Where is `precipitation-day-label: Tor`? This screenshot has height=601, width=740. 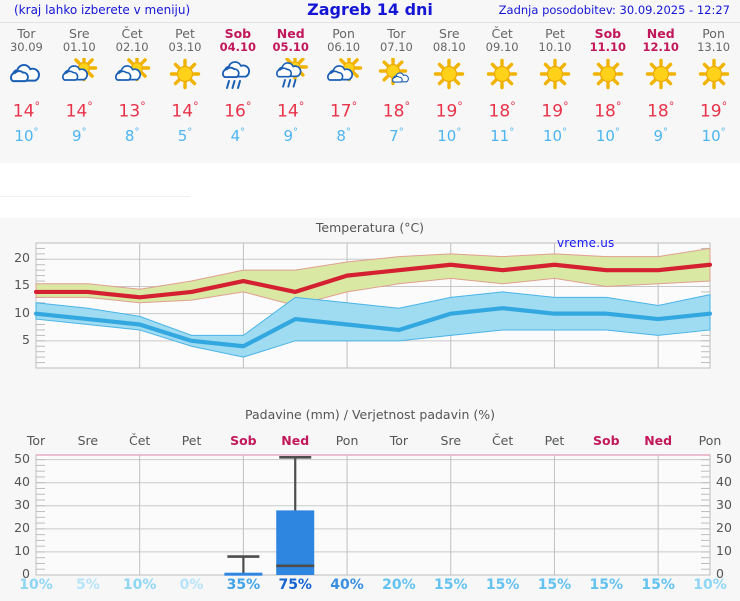
precipitation-day-label: Tor is located at coordinates (399, 440).